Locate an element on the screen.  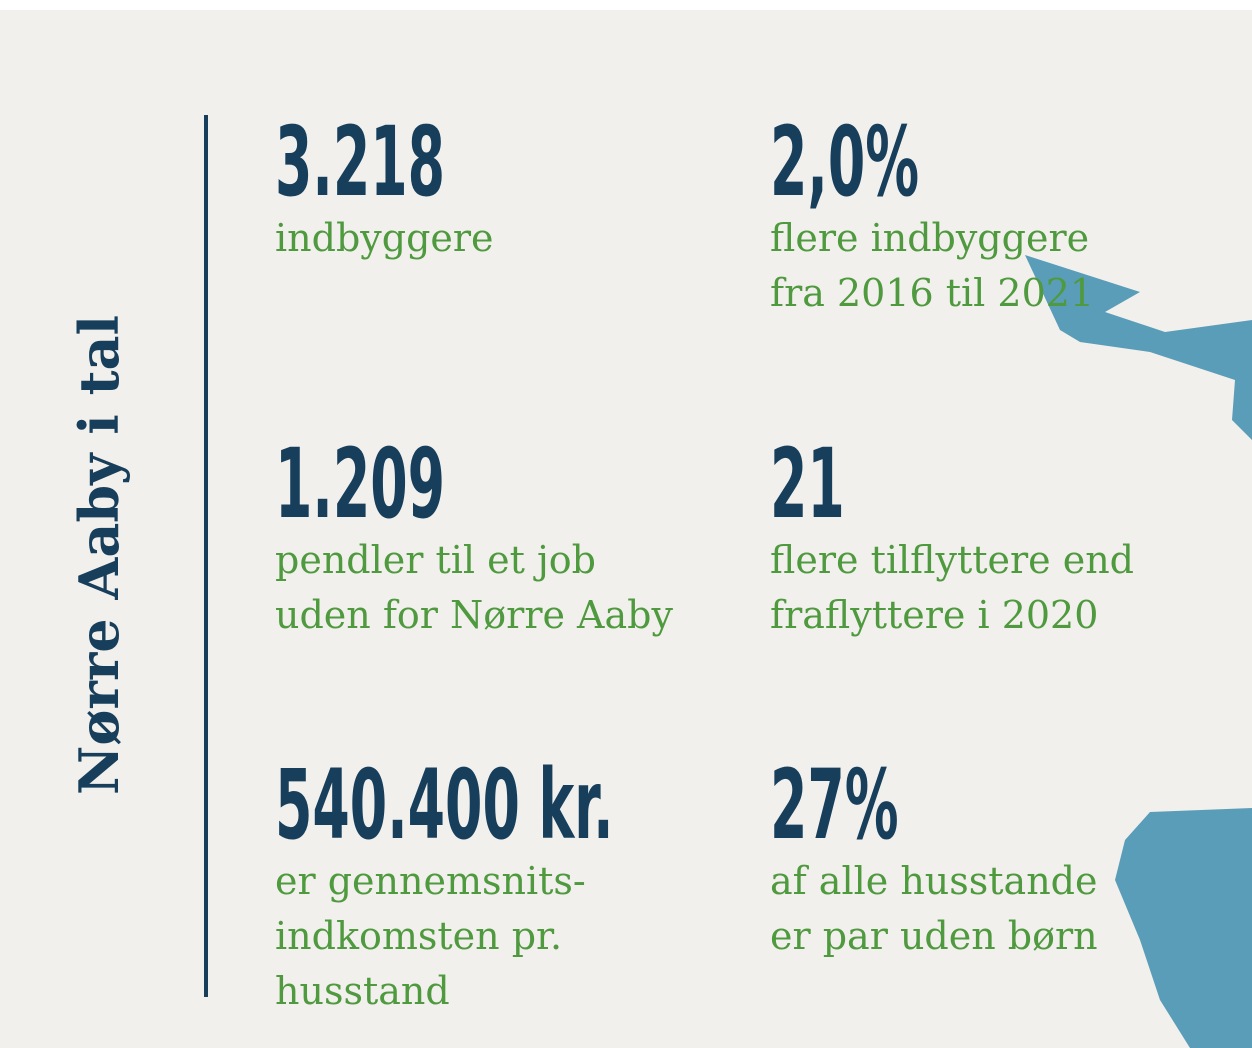
stat-value: 1.209 is located at coordinates (360, 484).